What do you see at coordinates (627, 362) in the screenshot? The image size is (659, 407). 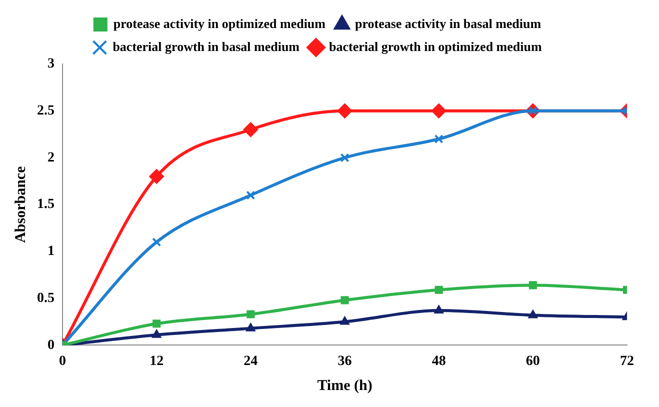 I see `x-tick-label: 72` at bounding box center [627, 362].